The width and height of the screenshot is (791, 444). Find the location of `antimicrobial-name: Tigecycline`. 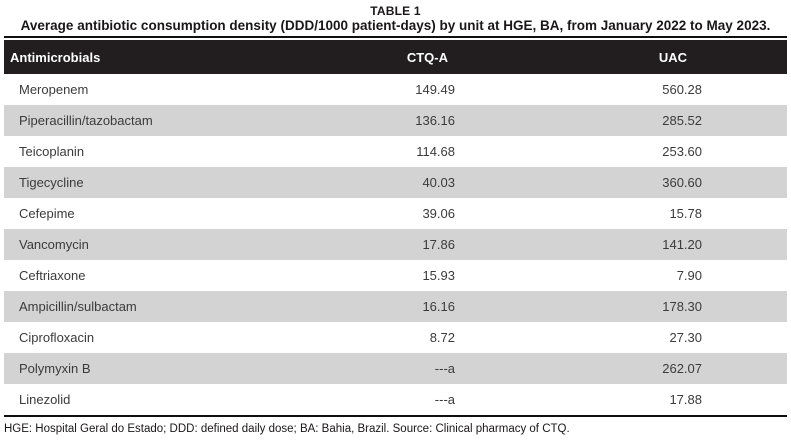

antimicrobial-name: Tigecycline is located at coordinates (154, 182).